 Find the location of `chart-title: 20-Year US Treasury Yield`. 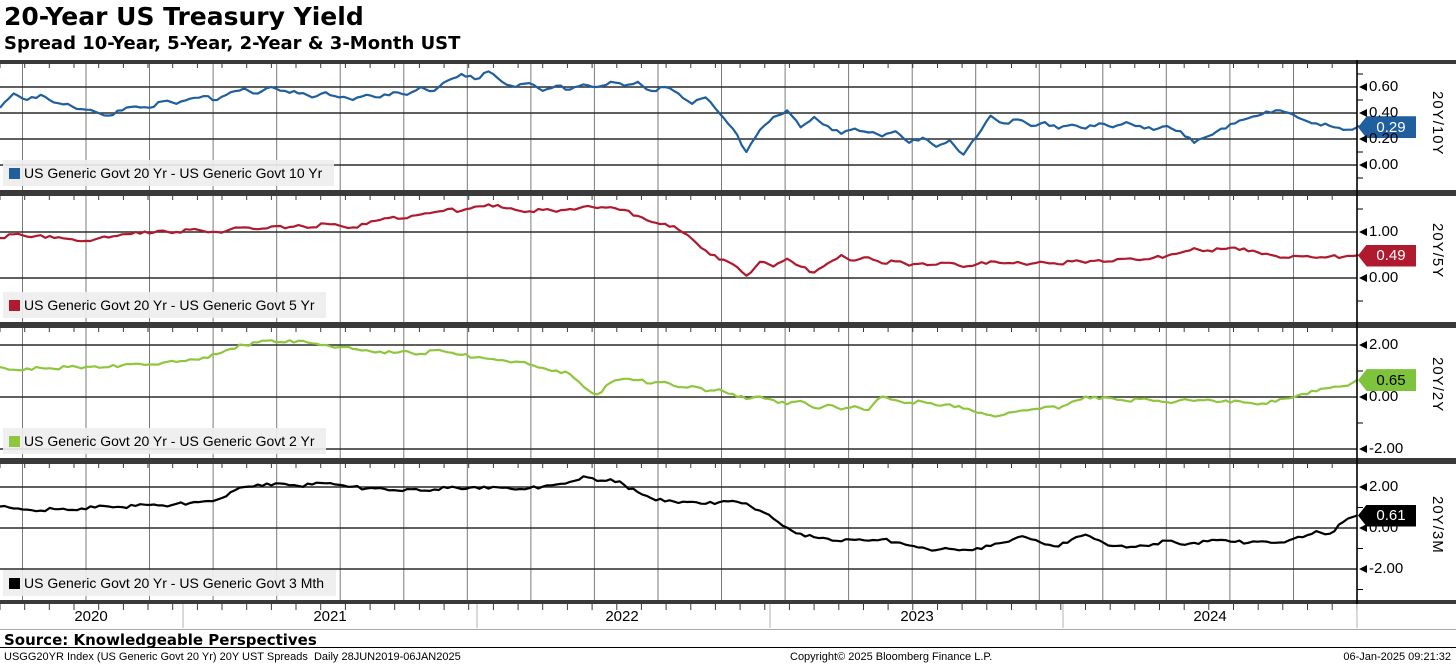

chart-title: 20-Year US Treasury Yield is located at coordinates (184, 16).